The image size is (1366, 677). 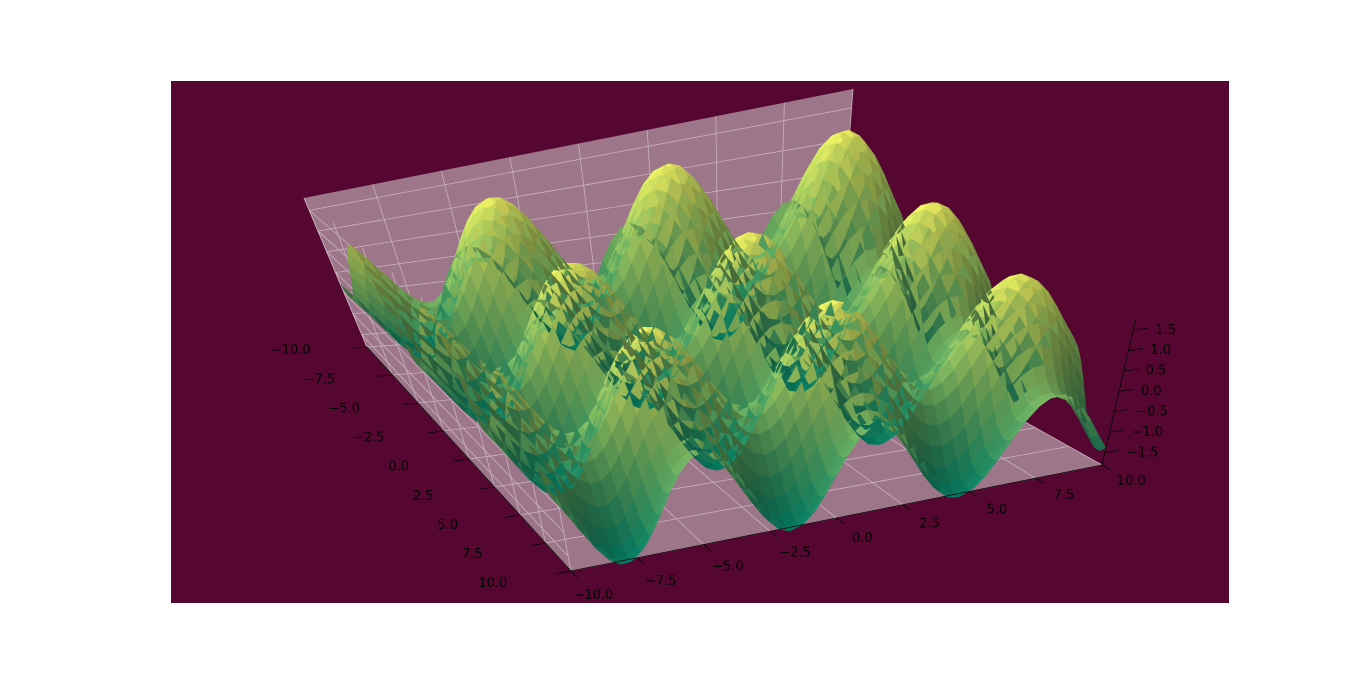 What do you see at coordinates (929, 524) in the screenshot?
I see `x-tick-label: 2.5` at bounding box center [929, 524].